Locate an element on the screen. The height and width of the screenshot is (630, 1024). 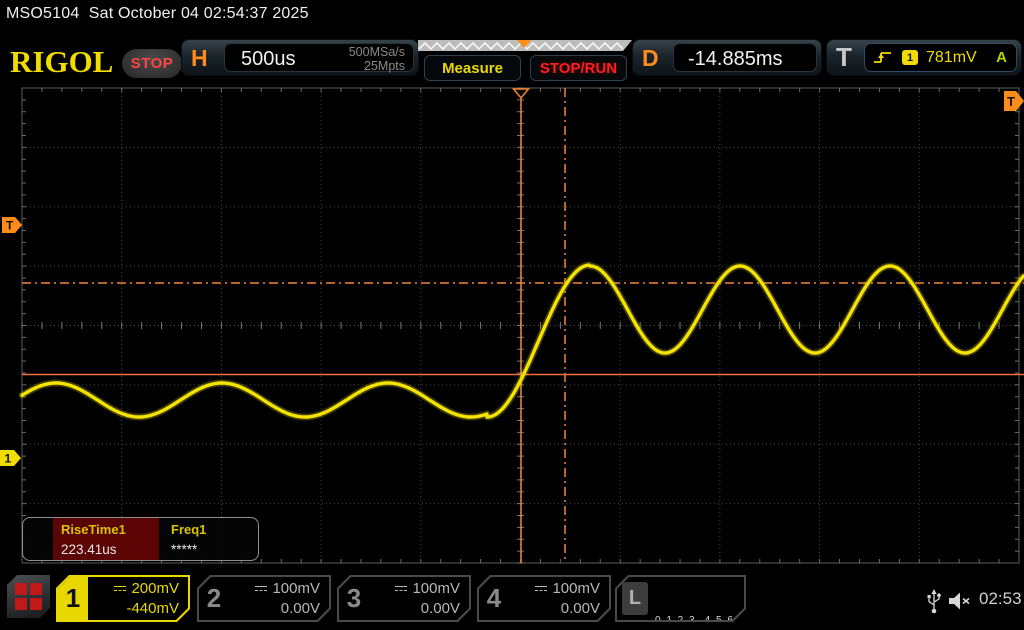
memory-depth: 25Mpts is located at coordinates (384, 66).